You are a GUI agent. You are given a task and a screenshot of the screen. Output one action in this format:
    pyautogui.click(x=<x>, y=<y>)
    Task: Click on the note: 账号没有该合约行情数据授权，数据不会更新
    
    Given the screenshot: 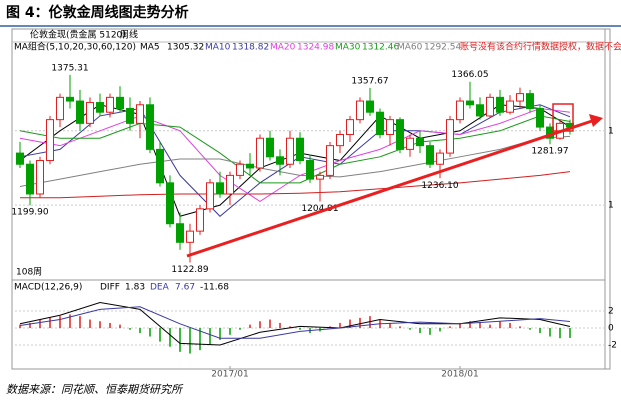 What is the action you would take?
    pyautogui.click(x=540, y=47)
    